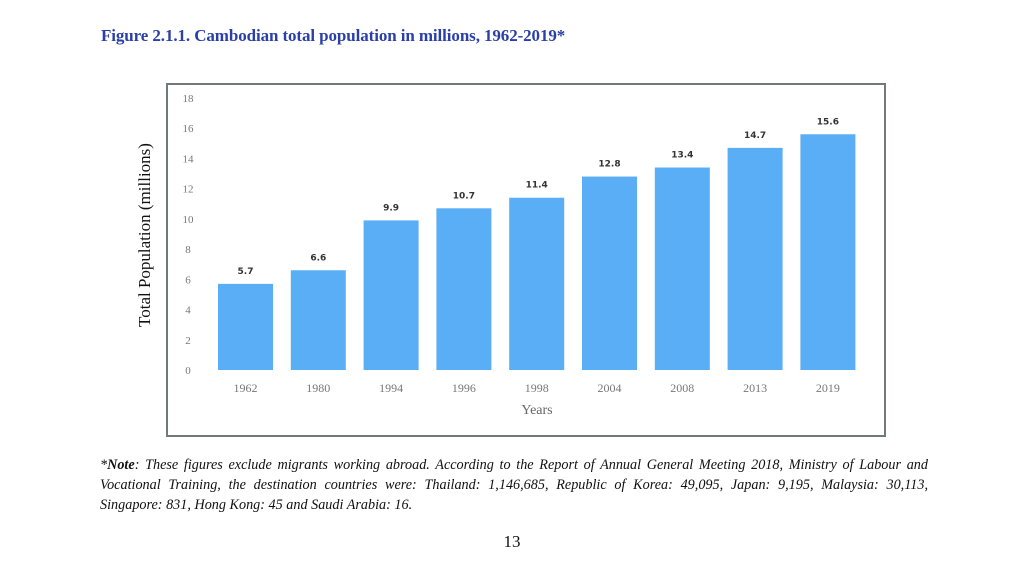 The height and width of the screenshot is (563, 1024). Describe the element at coordinates (318, 388) in the screenshot. I see `x-tick-label: 1980` at that location.